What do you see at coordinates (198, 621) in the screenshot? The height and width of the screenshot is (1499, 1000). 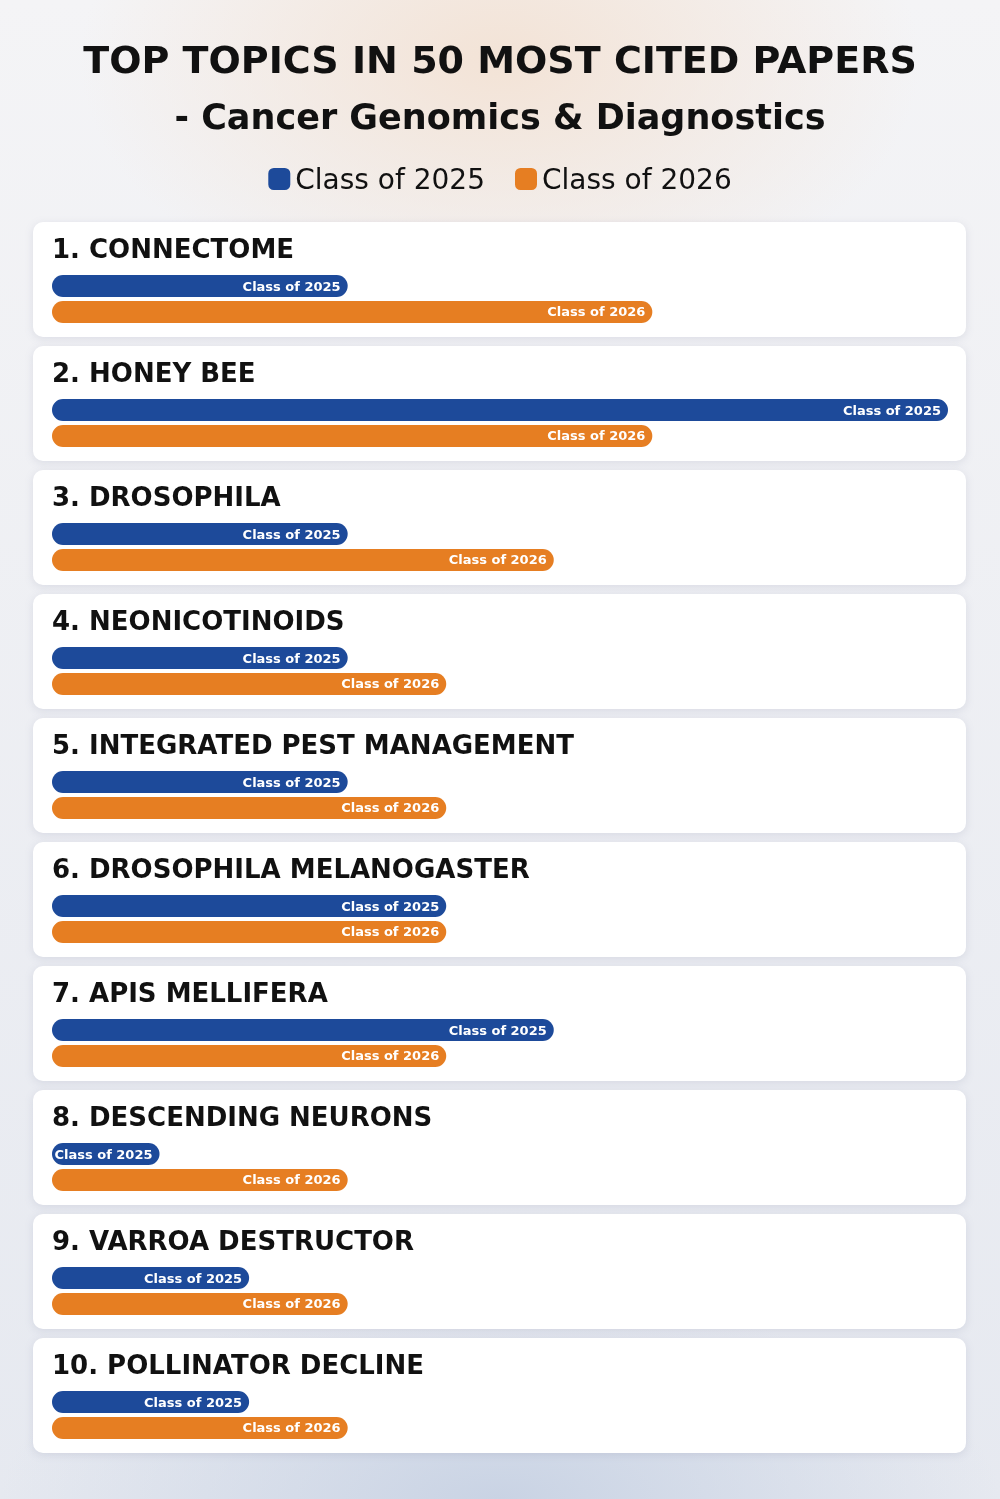 I see `y-tick-label: 4. NEONICOTINOIDS` at bounding box center [198, 621].